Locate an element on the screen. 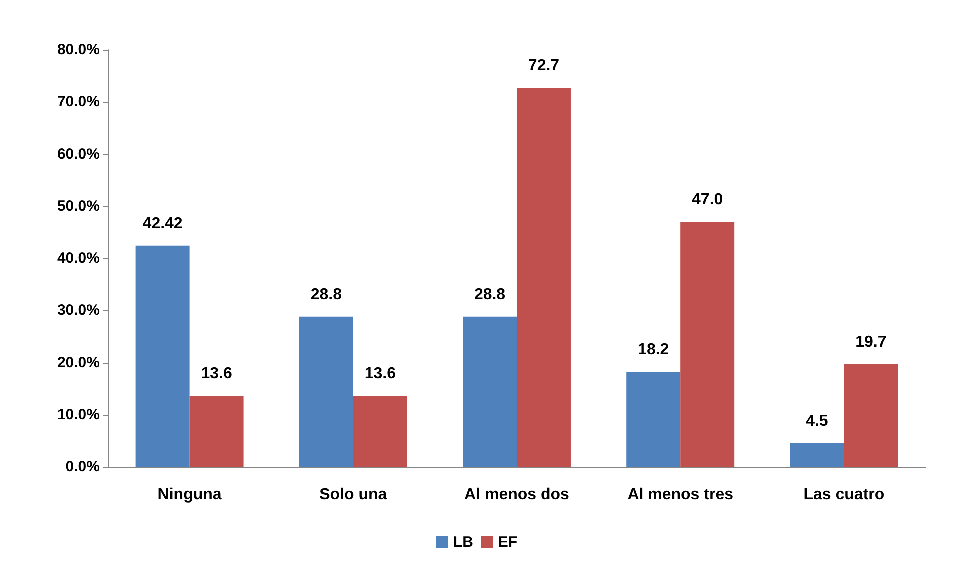  x-tick-label: Ninguna is located at coordinates (190, 495).